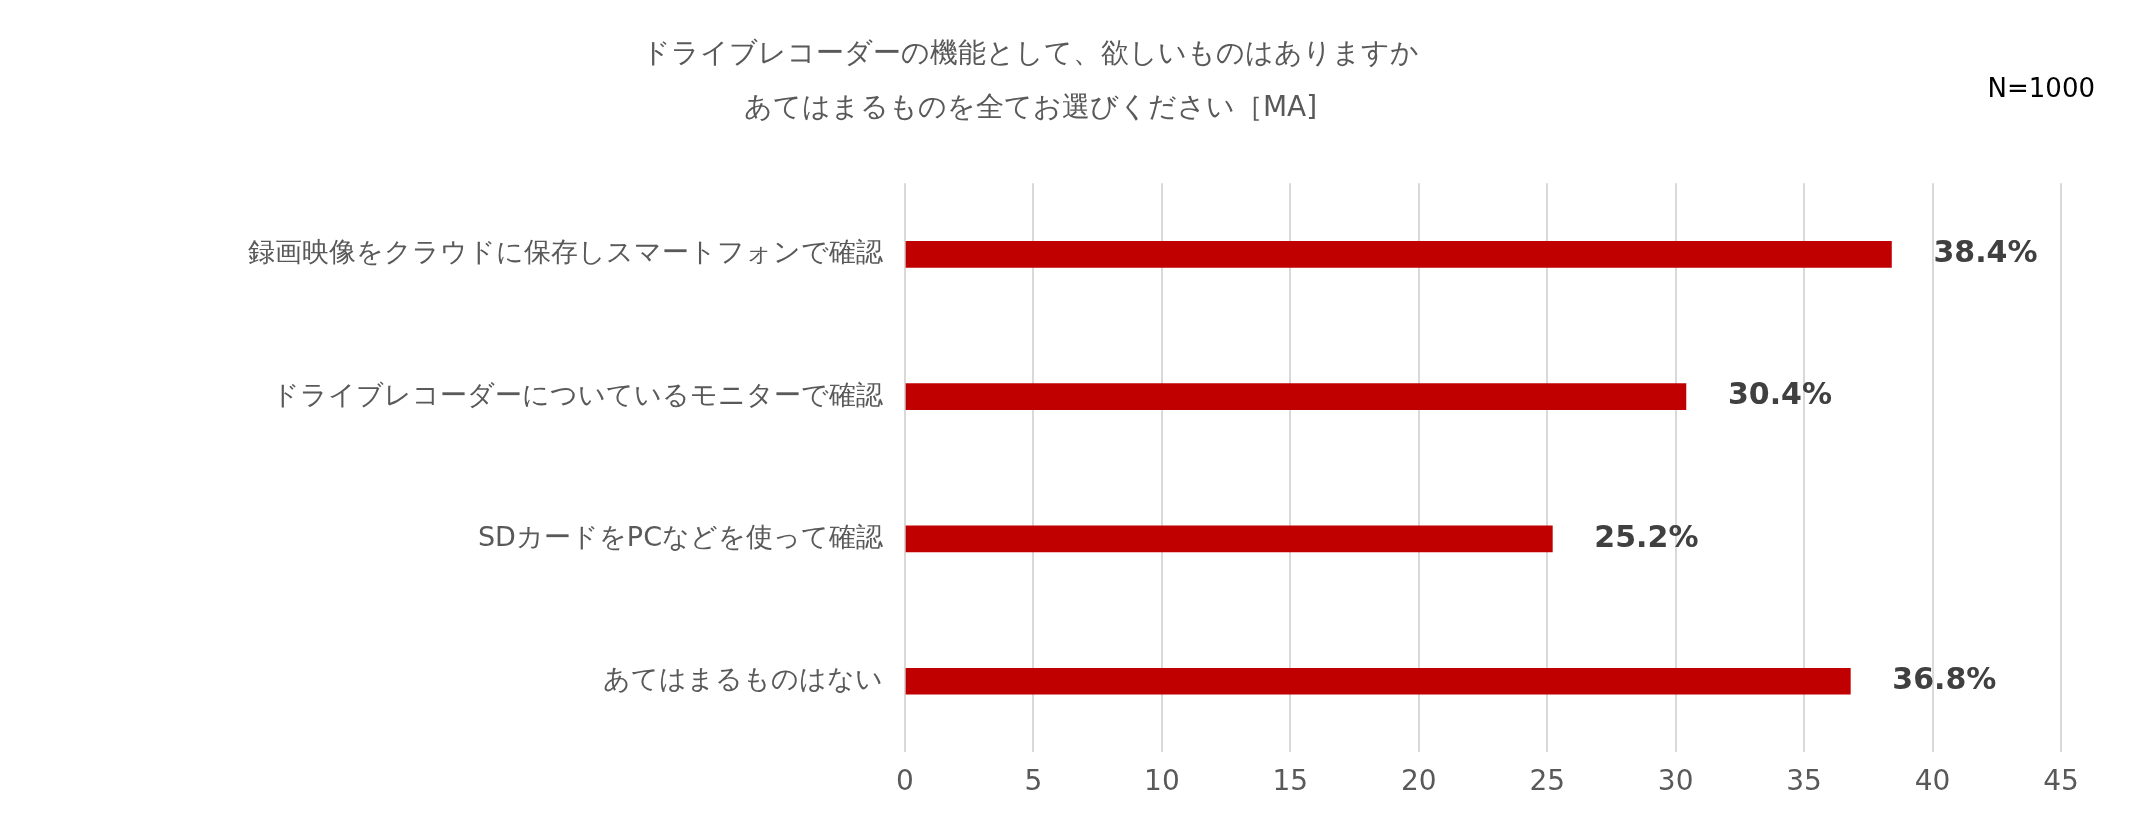 The width and height of the screenshot is (2133, 836). What do you see at coordinates (1675, 781) in the screenshot?
I see `x-tick-label: 30` at bounding box center [1675, 781].